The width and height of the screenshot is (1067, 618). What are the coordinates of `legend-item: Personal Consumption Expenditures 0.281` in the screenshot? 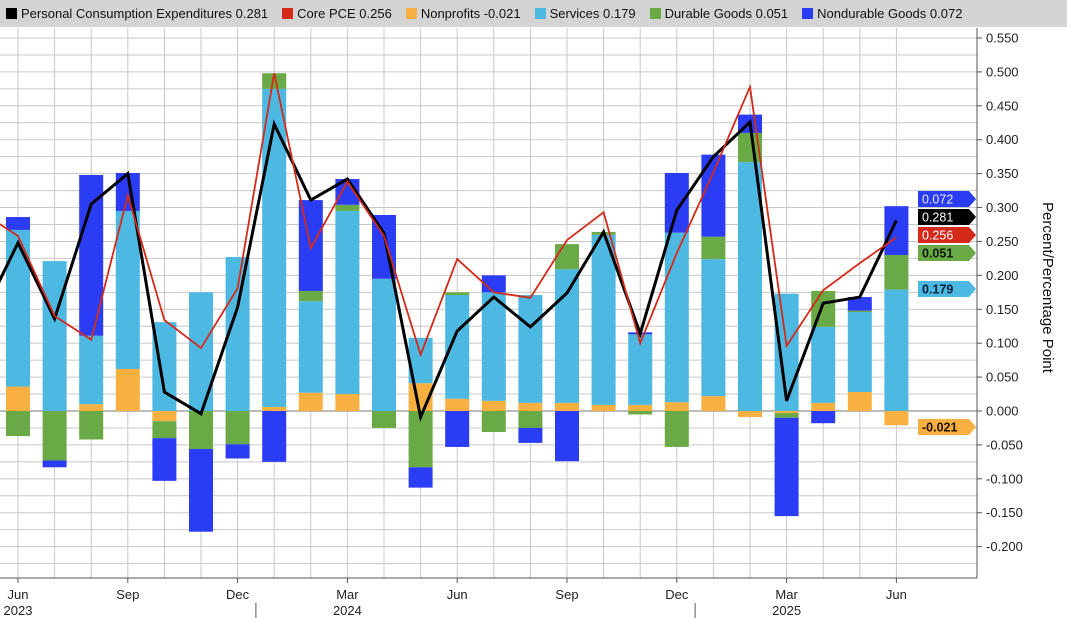 It's located at (137, 13).